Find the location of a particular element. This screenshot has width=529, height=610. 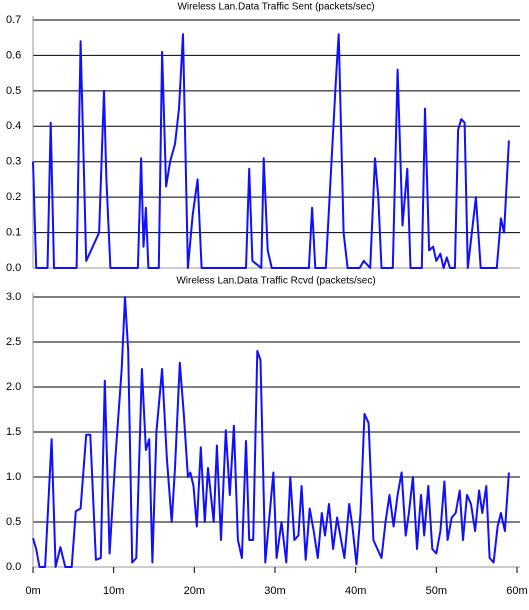

y-tick-label: 0.4 is located at coordinates (13, 126).